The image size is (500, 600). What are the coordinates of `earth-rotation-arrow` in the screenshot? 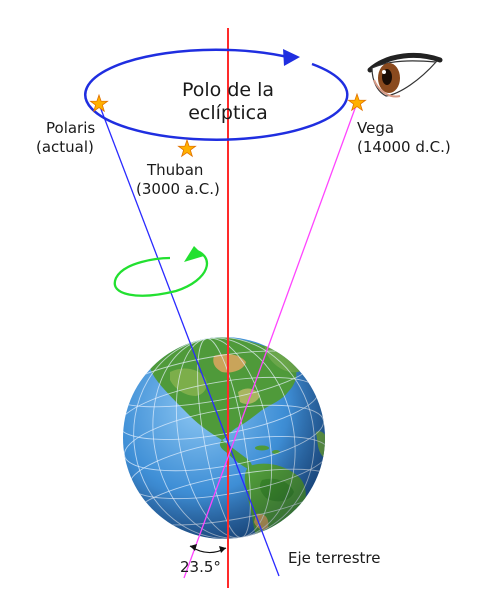 It's located at (161, 271).